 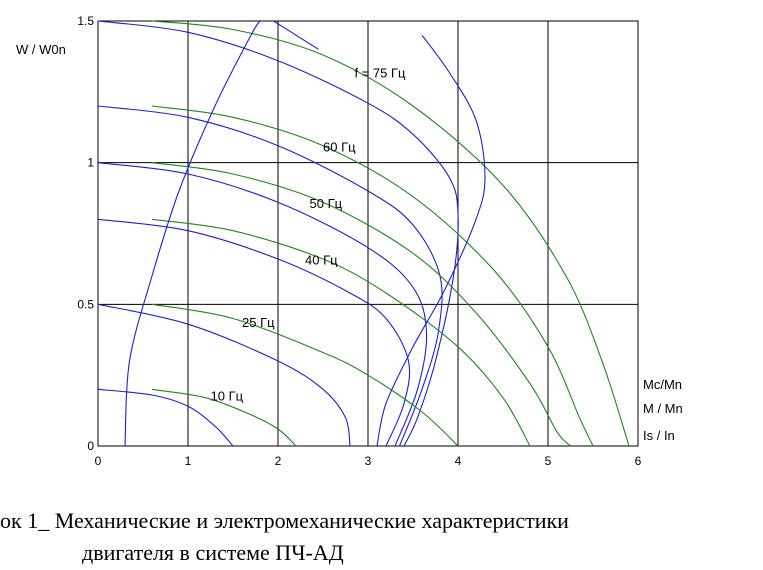 I want to click on x-tick-label: 1, so click(x=188, y=461).